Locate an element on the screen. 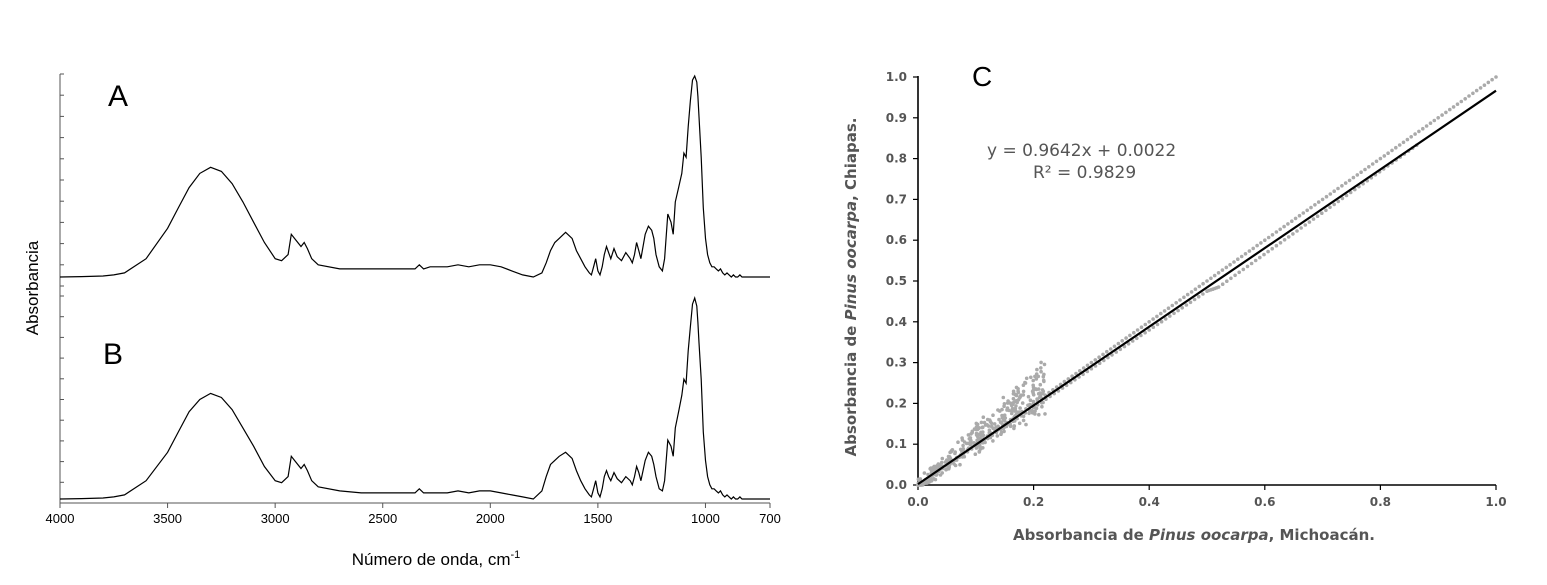 The height and width of the screenshot is (585, 1547). scatter-x-ticks: 0.0 0.2 0.4 0.6 0.8 1.0 is located at coordinates (1207, 497).